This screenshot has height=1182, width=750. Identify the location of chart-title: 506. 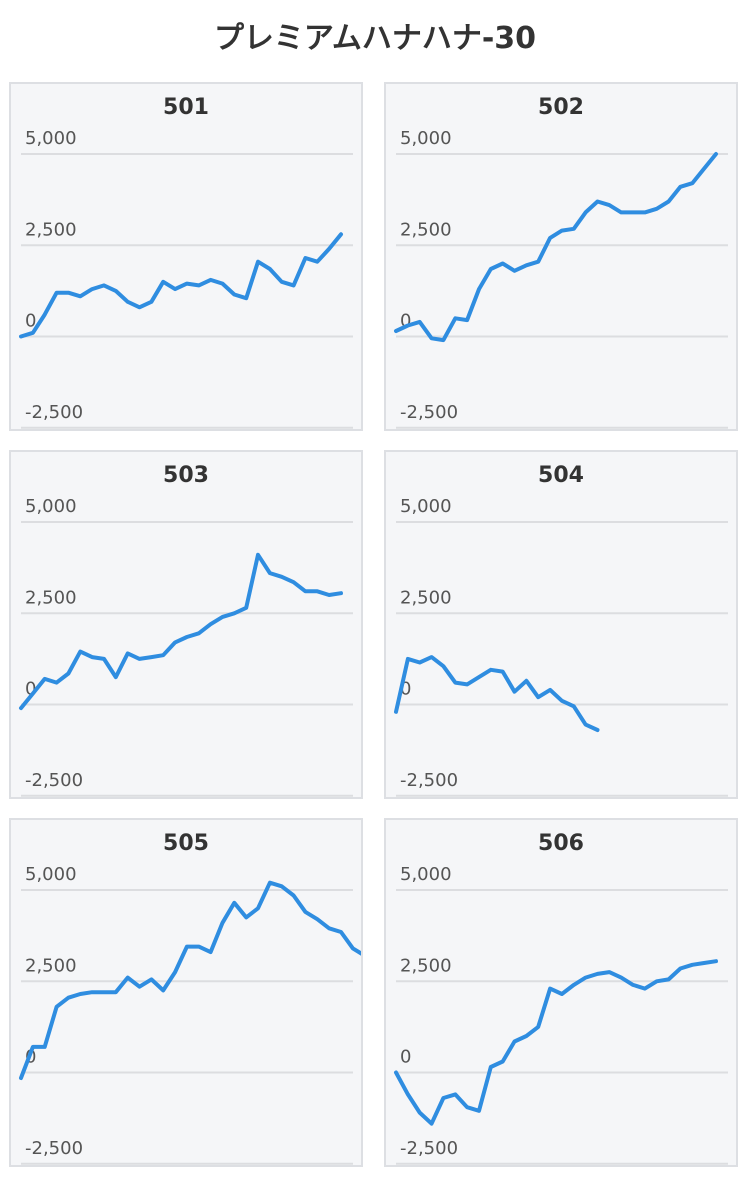
(561, 843).